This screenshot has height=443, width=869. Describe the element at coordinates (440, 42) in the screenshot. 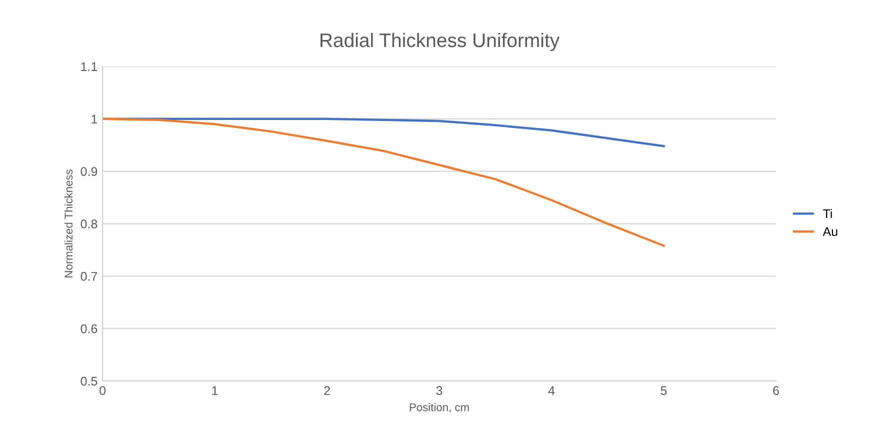

I see `chart-title: Radial Thickness Uniformity` at that location.